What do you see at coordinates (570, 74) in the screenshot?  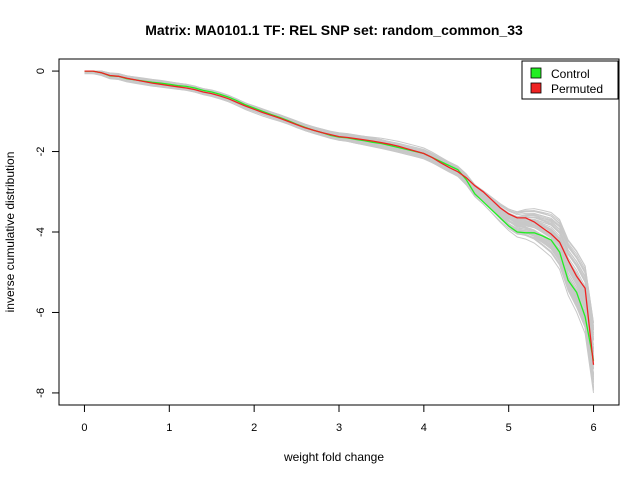 I see `legend-label-control: Control` at bounding box center [570, 74].